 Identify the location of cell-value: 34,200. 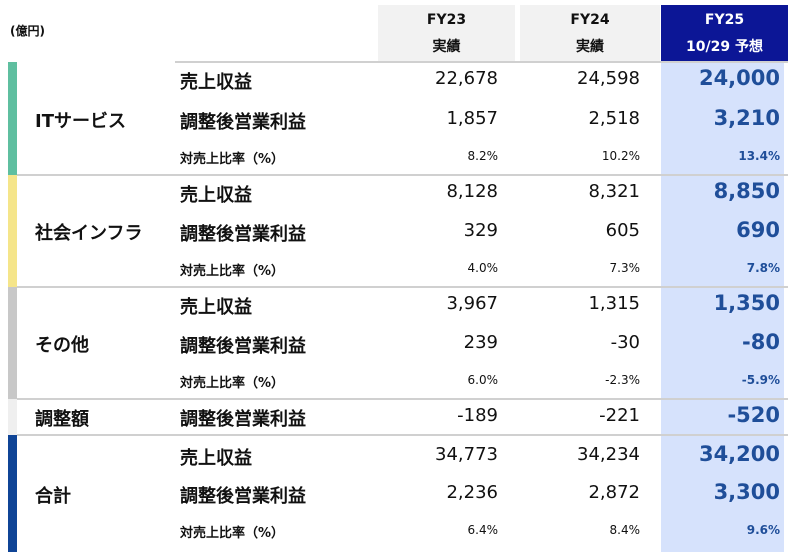
(739, 454).